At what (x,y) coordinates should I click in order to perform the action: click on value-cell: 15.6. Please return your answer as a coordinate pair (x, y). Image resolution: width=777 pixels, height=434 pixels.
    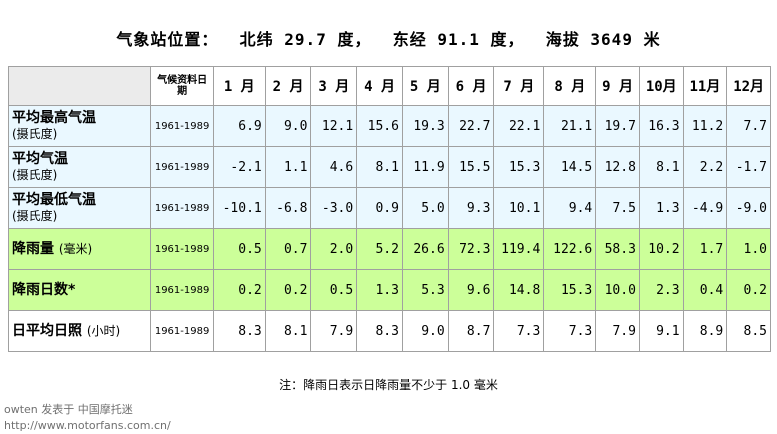
    Looking at the image, I should click on (379, 126).